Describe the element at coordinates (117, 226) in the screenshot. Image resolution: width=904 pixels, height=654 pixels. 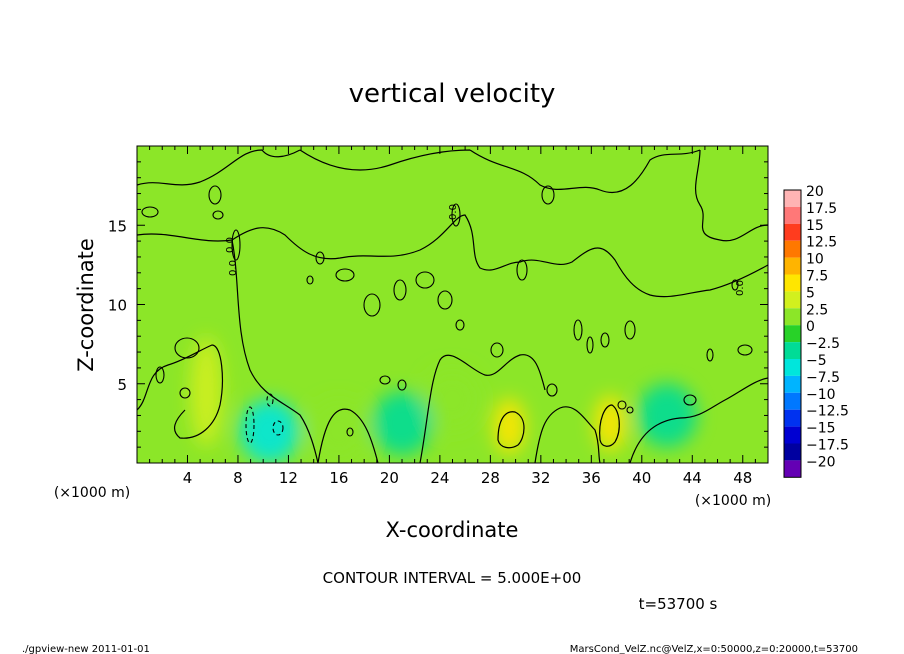
I see `y-tick-label: 15` at that location.